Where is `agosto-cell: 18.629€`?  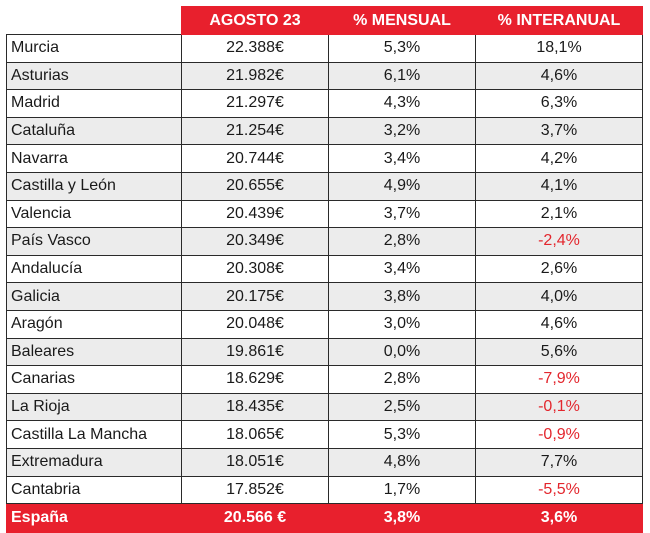
agosto-cell: 18.629€ is located at coordinates (255, 379).